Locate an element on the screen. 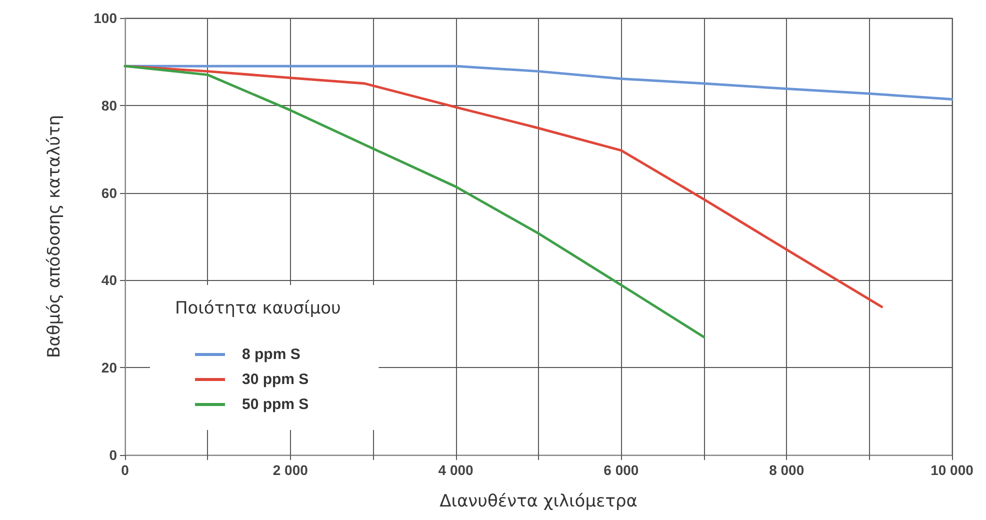  x-tick-label: 4 000 is located at coordinates (456, 470).